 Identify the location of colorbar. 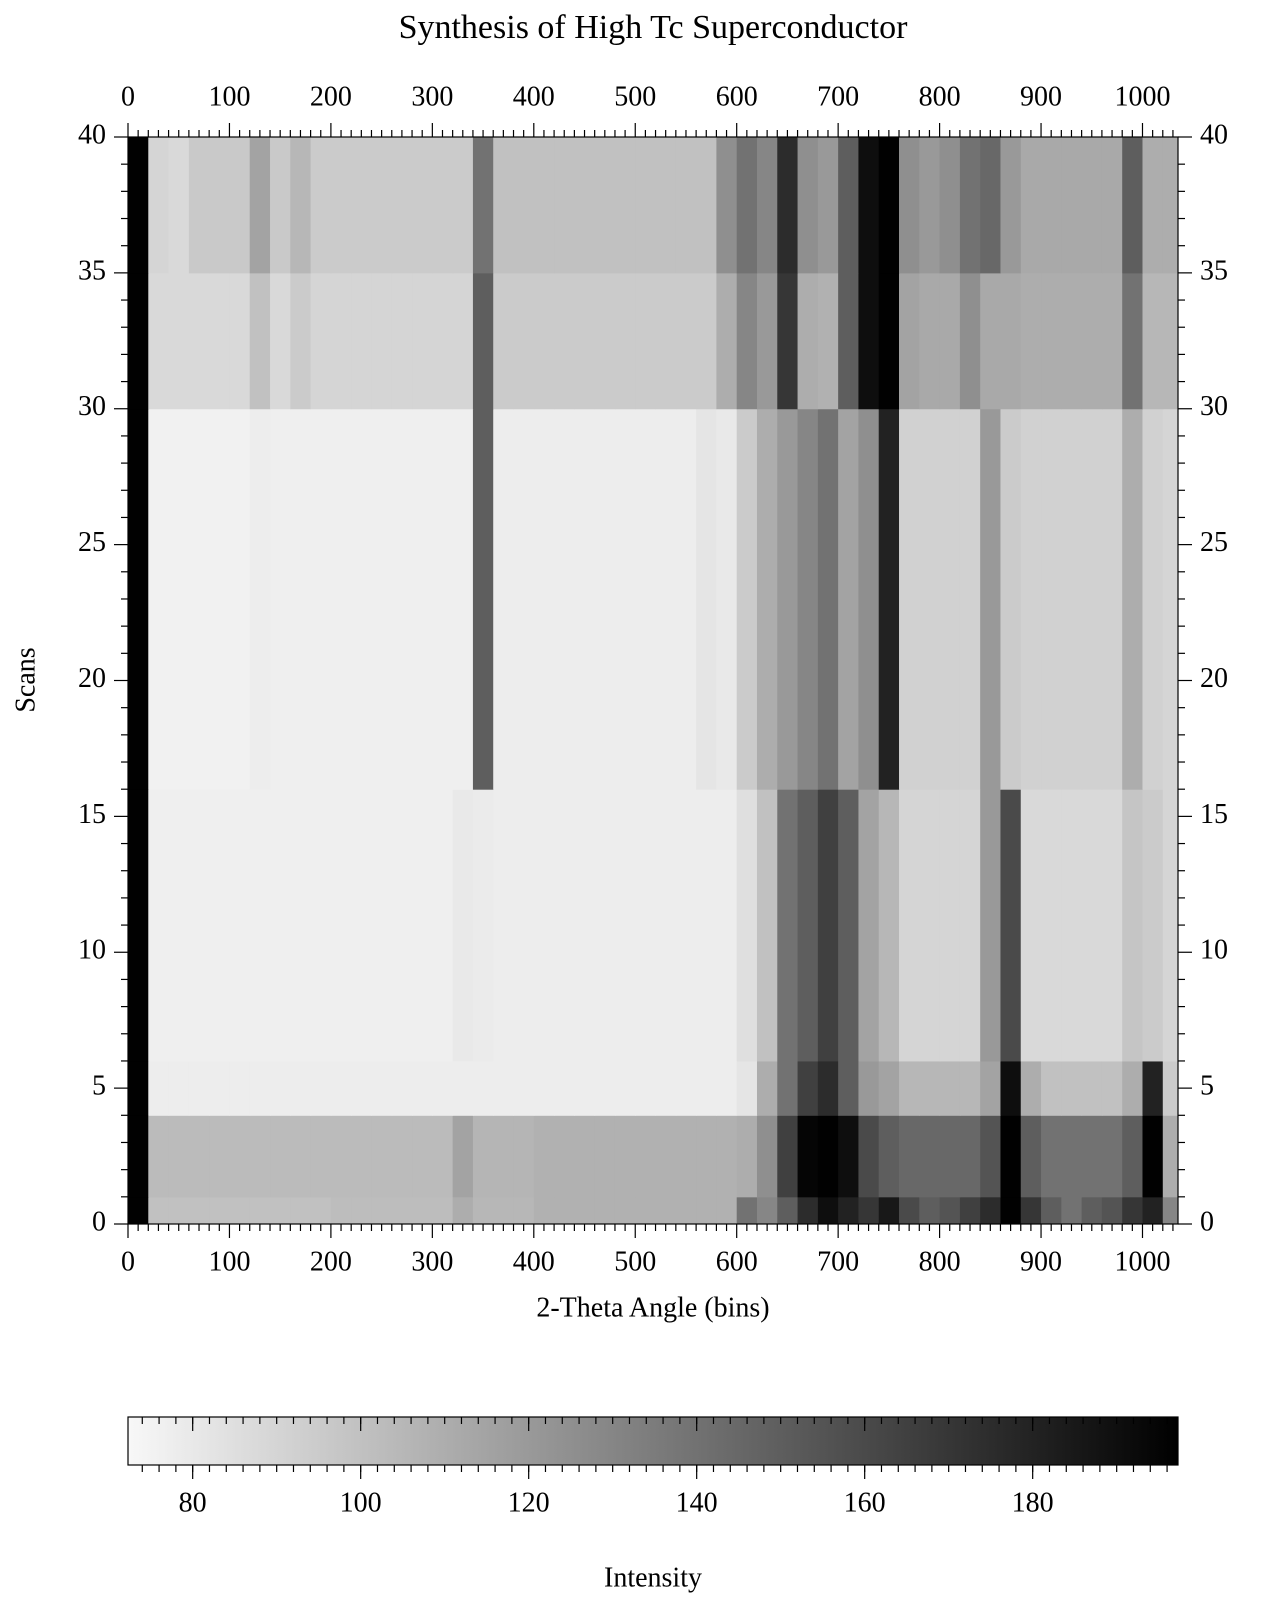
(653, 1441).